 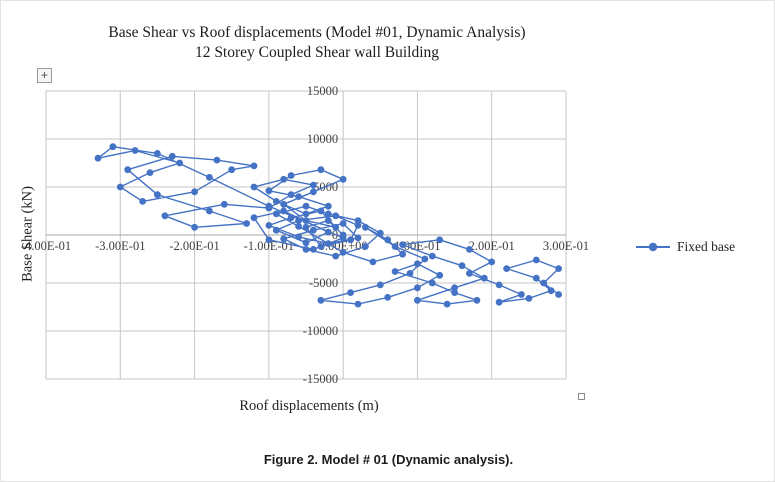 I want to click on plus-icon: +, so click(x=44, y=75).